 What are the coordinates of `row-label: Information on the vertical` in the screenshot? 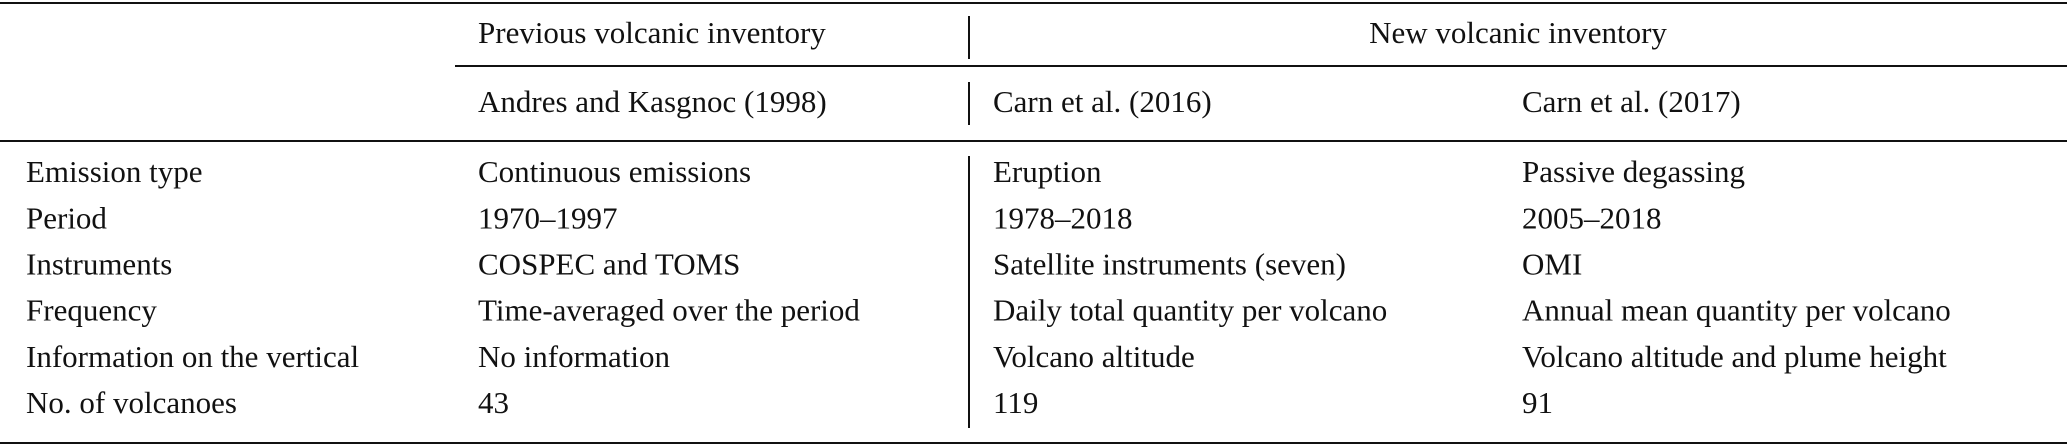 It's located at (192, 356).